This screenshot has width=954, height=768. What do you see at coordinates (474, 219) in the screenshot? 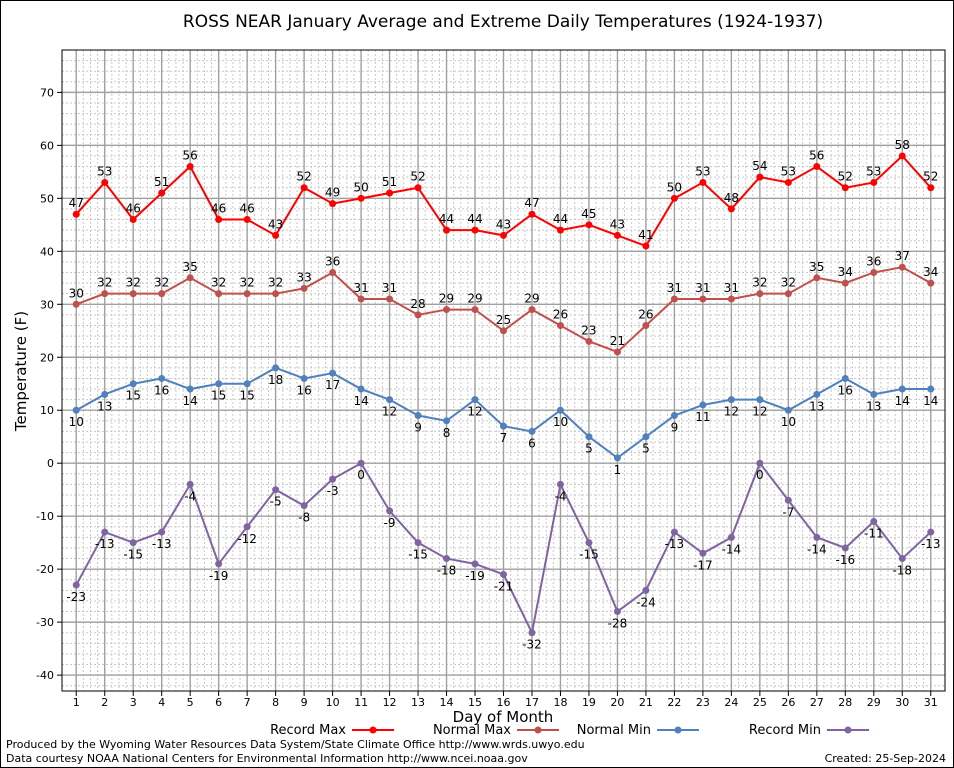
I see `data-label-record-max: 44` at bounding box center [474, 219].